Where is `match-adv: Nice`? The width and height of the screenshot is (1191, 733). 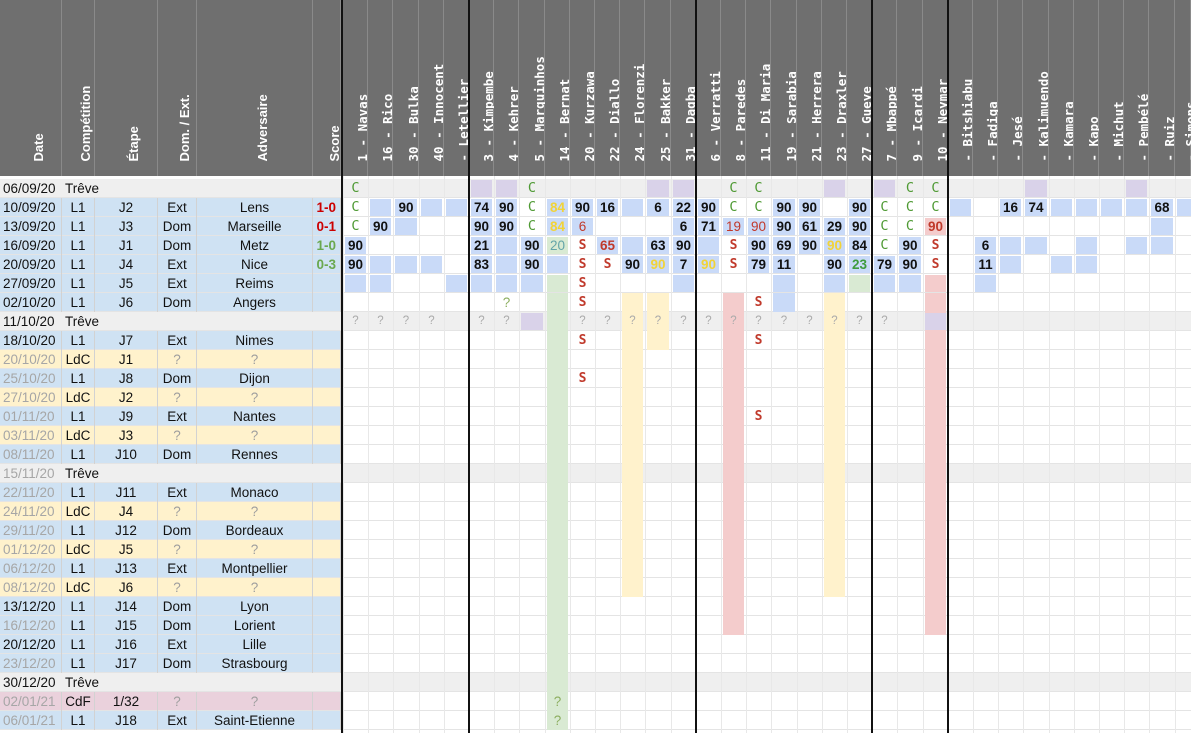
match-adv: Nice is located at coordinates (255, 264).